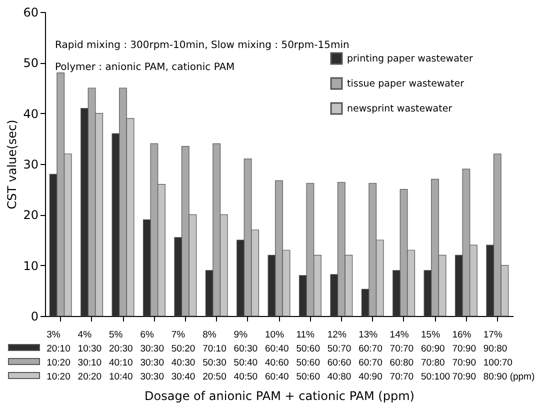 This screenshot has width=547, height=406. What do you see at coordinates (183, 356) in the screenshot?
I see `x-tick-label: 7% 50:20 40:30 30:40` at bounding box center [183, 356].